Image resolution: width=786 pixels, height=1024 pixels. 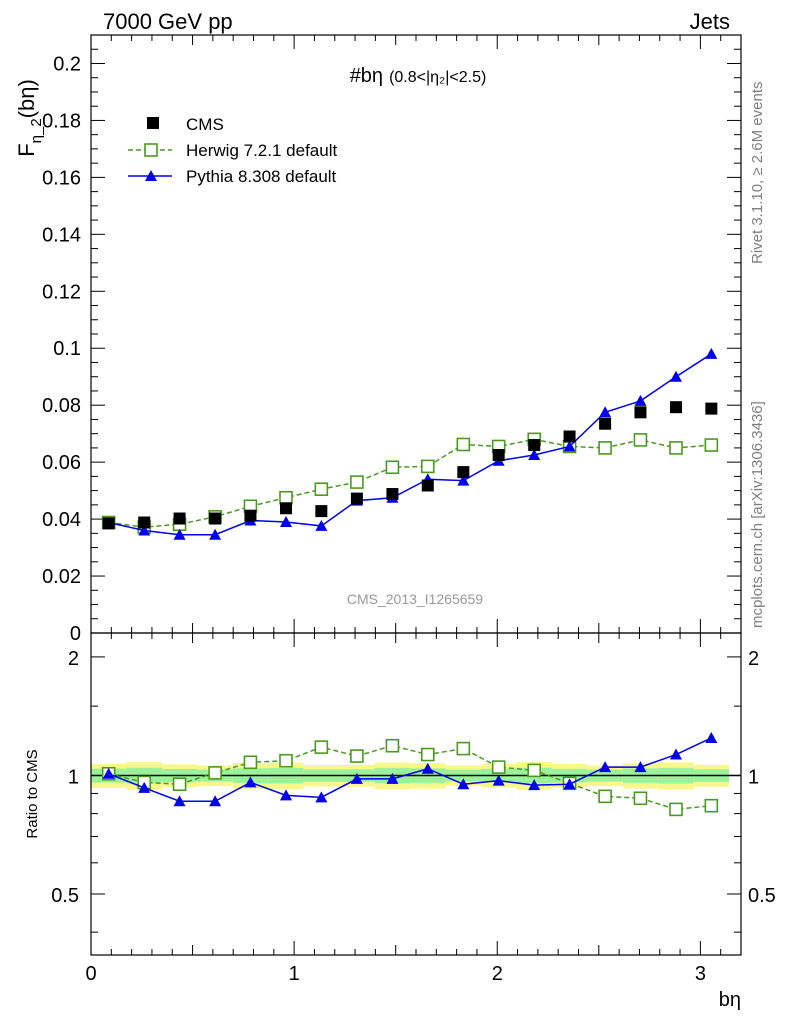 I want to click on ylabel-tail: (bη), so click(x=26, y=98).